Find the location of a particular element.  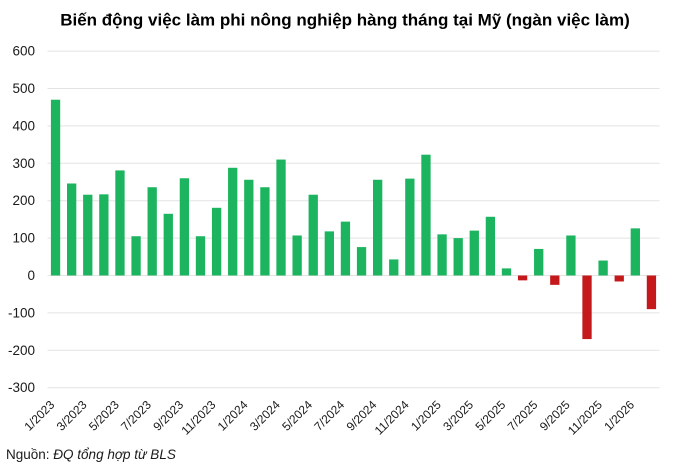

svg-text: 0 is located at coordinates (31, 275).